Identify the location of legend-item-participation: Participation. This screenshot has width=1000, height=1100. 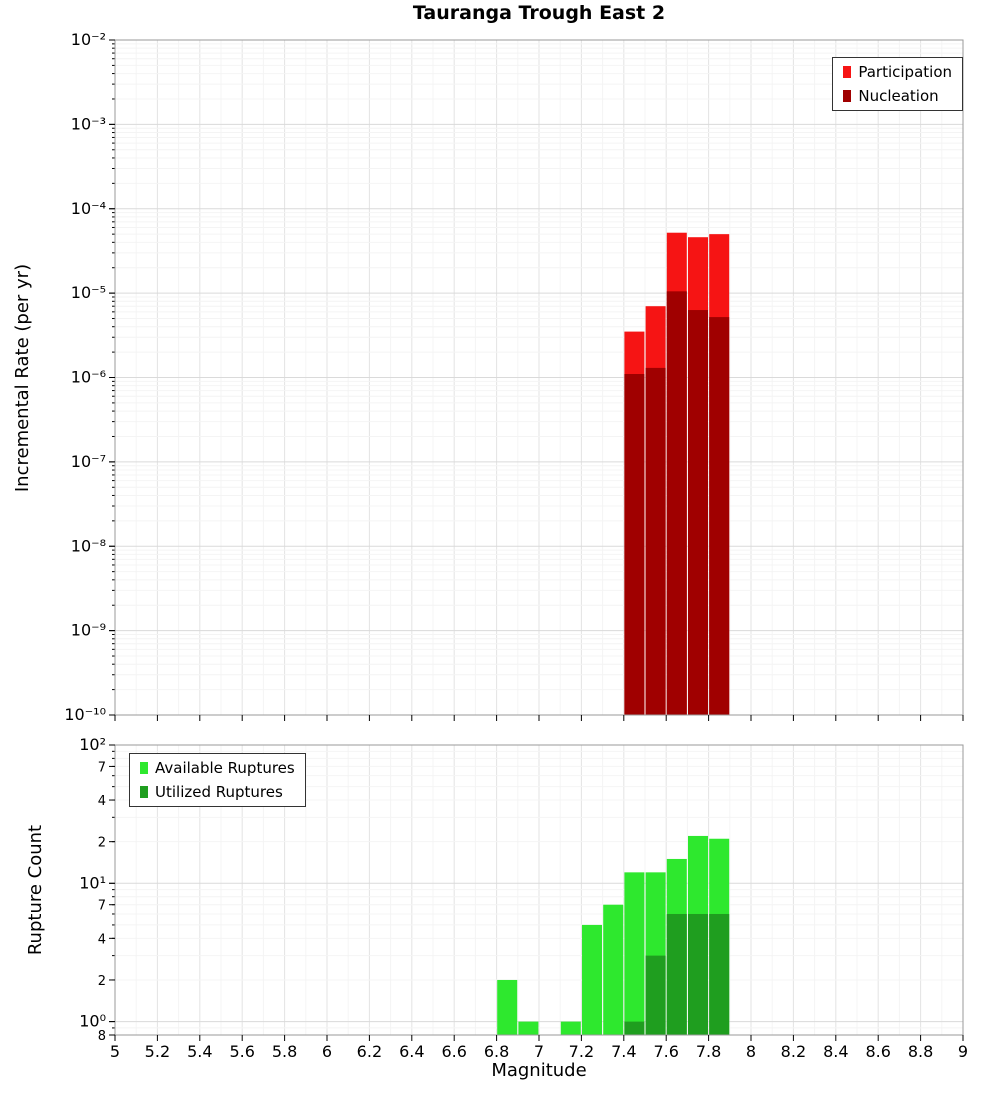
(897, 72).